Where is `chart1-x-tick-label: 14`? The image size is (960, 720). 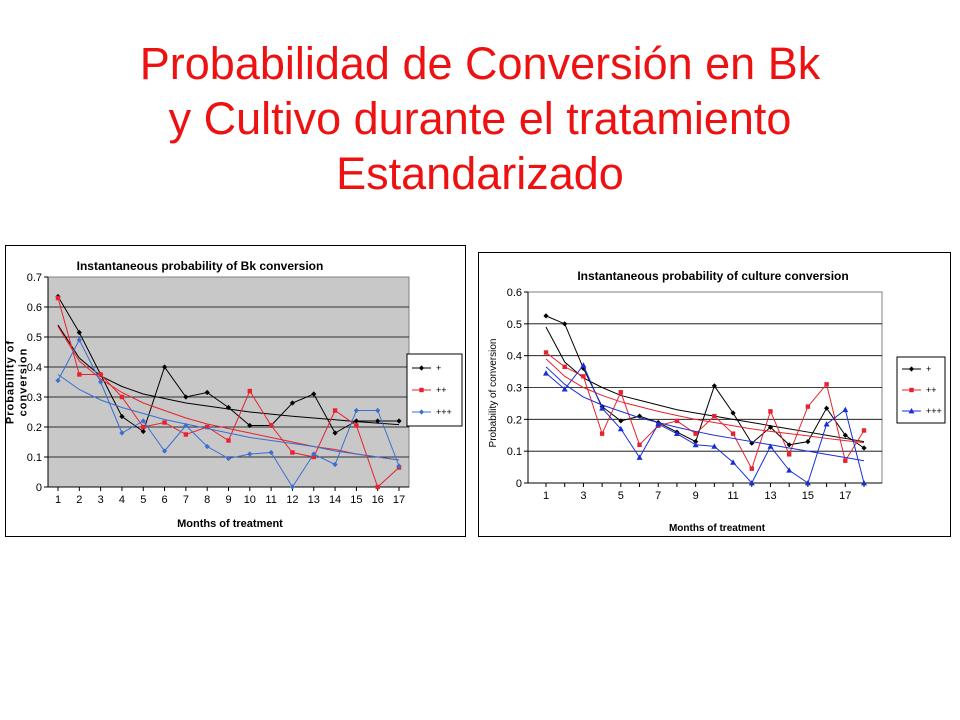
chart1-x-tick-label: 14 is located at coordinates (335, 500).